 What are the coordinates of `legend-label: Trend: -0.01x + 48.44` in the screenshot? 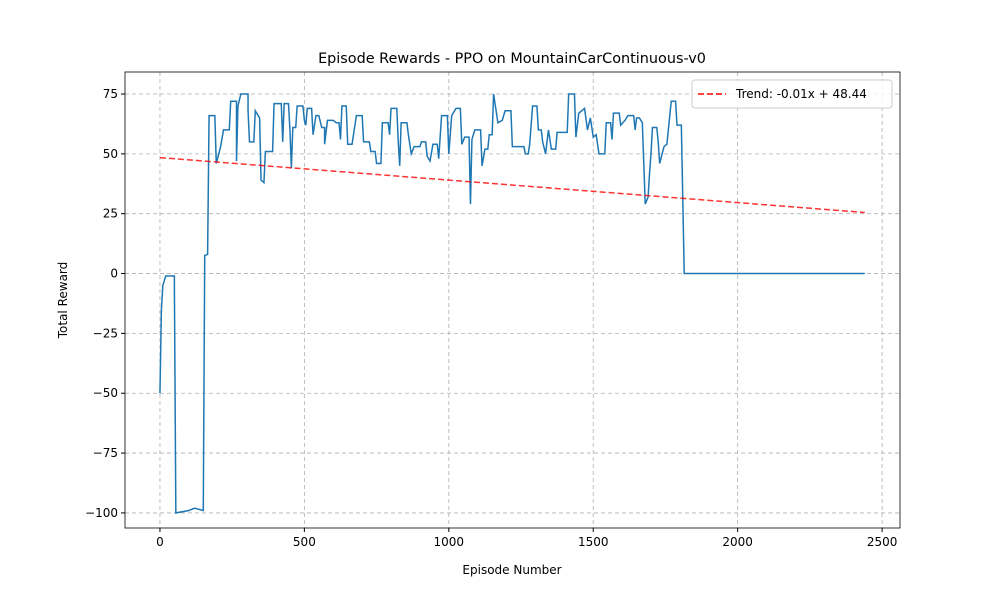 It's located at (801, 94).